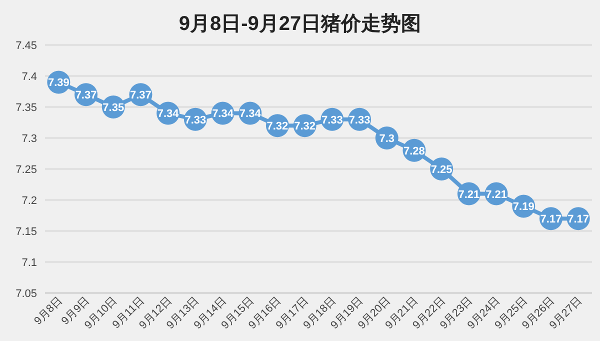  I want to click on y-tick-label: 7.15, so click(26, 232).